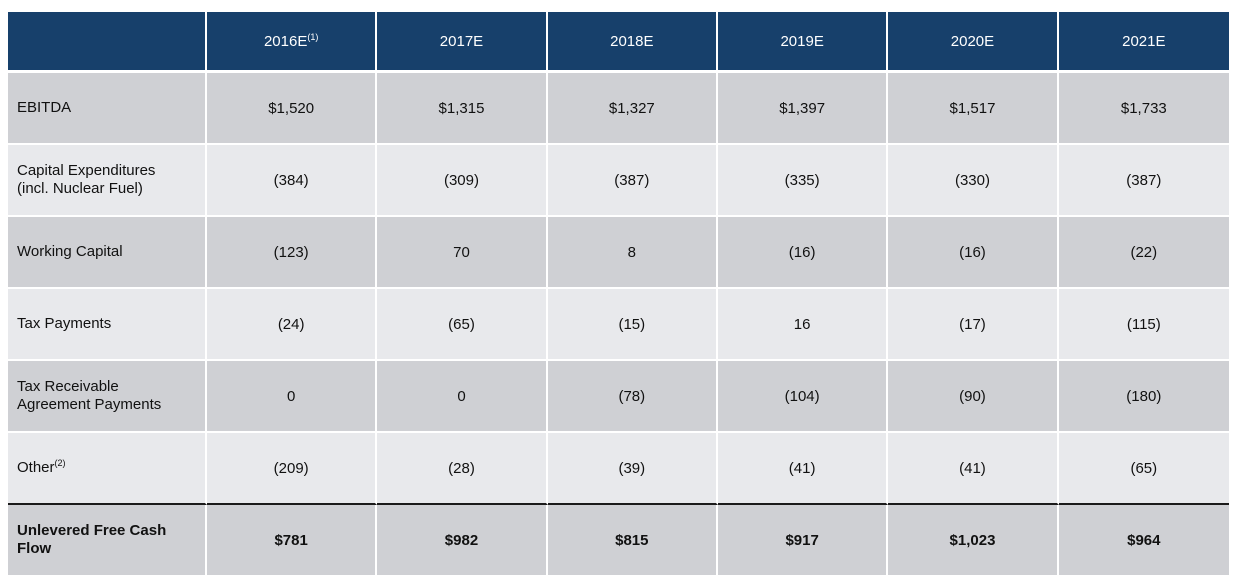 The width and height of the screenshot is (1233, 586). Describe the element at coordinates (1143, 42) in the screenshot. I see `column-header-2021: 2021E` at that location.